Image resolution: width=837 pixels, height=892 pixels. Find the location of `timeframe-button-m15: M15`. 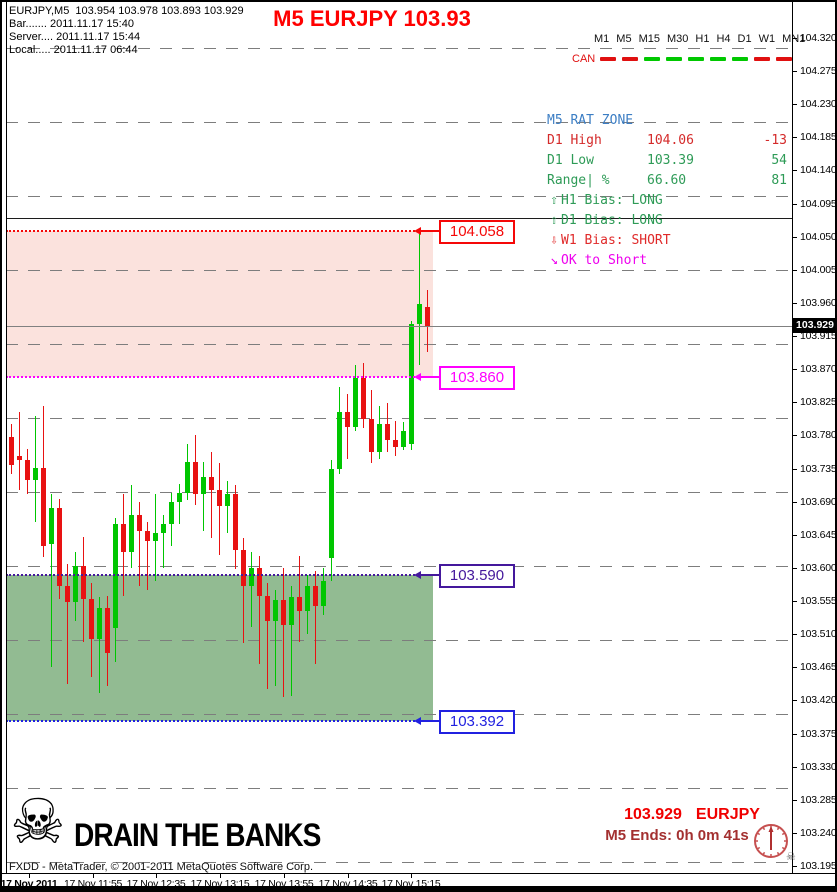

timeframe-button-m15: M15 is located at coordinates (649, 39).